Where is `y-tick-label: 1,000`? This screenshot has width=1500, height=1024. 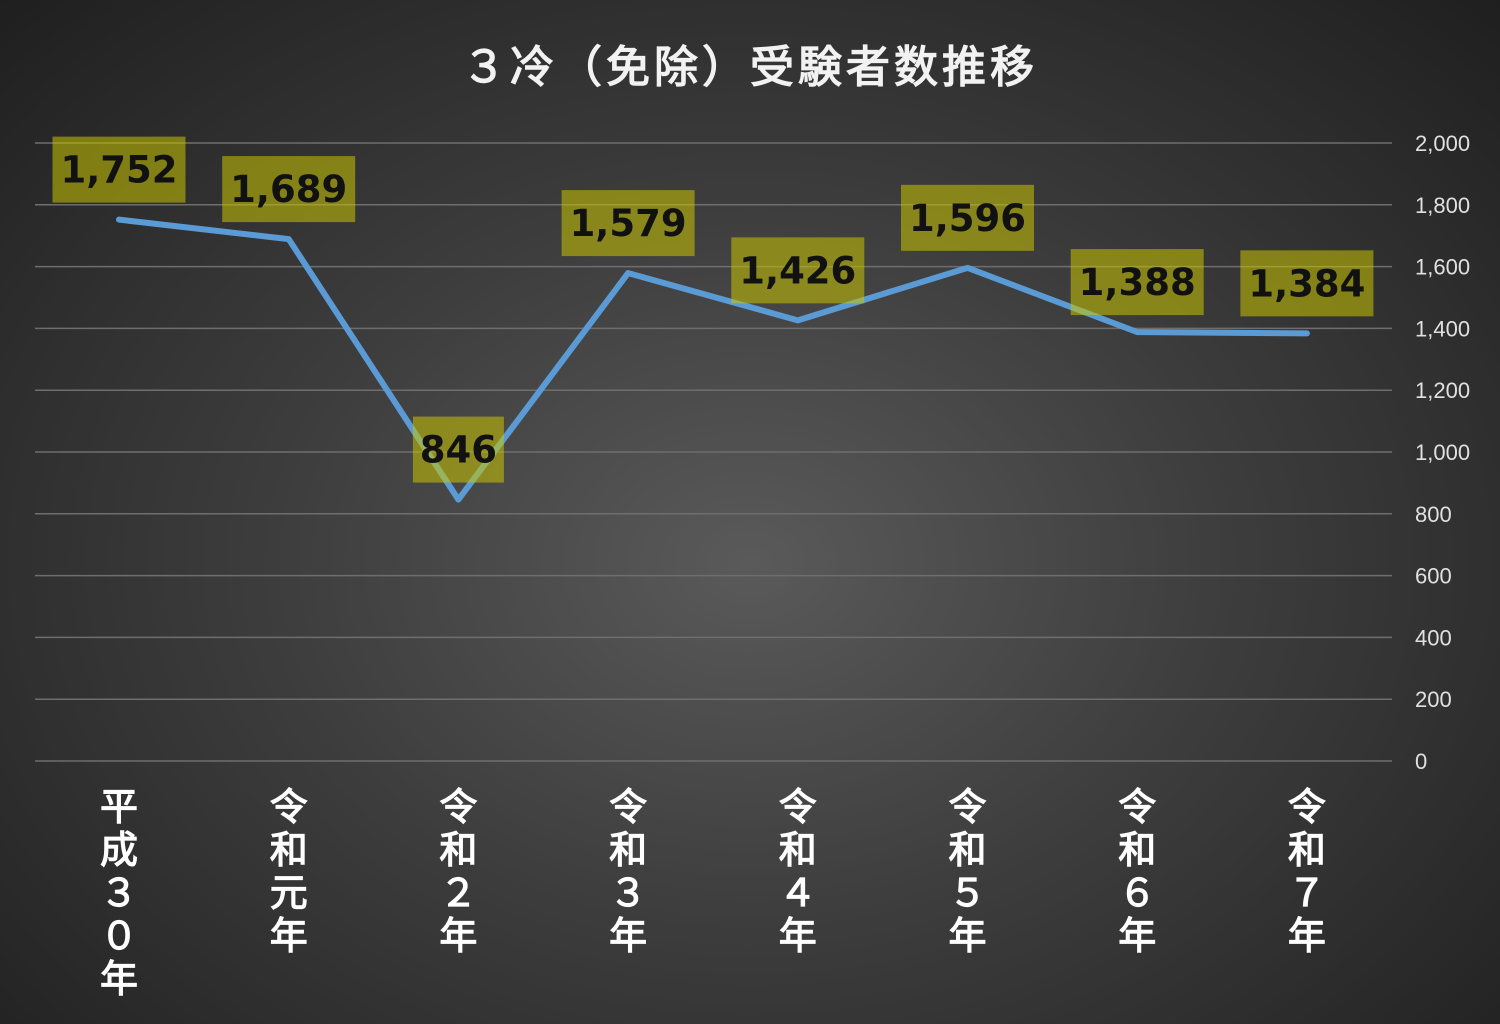 y-tick-label: 1,000 is located at coordinates (1442, 452).